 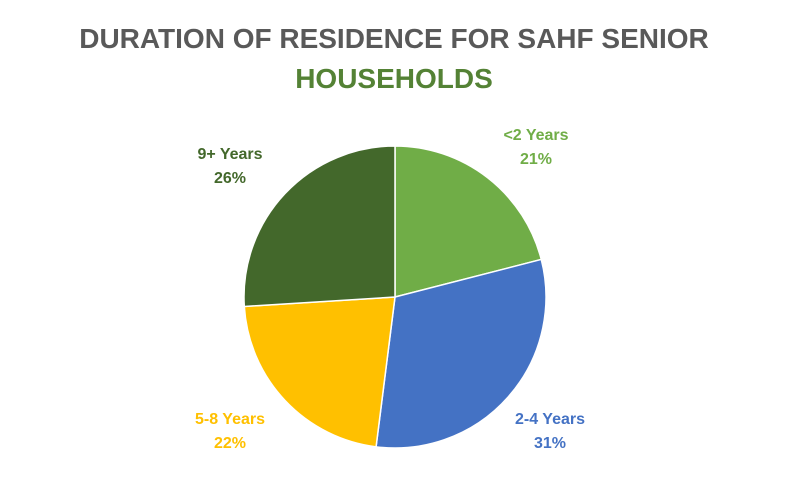 I want to click on slice-percent-1: 21%, so click(x=536, y=159).